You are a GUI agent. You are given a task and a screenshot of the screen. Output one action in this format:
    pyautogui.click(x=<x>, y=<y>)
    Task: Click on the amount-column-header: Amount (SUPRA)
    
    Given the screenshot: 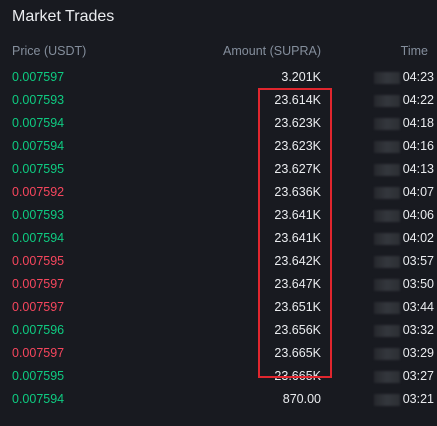 What is the action you would take?
    pyautogui.click(x=272, y=51)
    